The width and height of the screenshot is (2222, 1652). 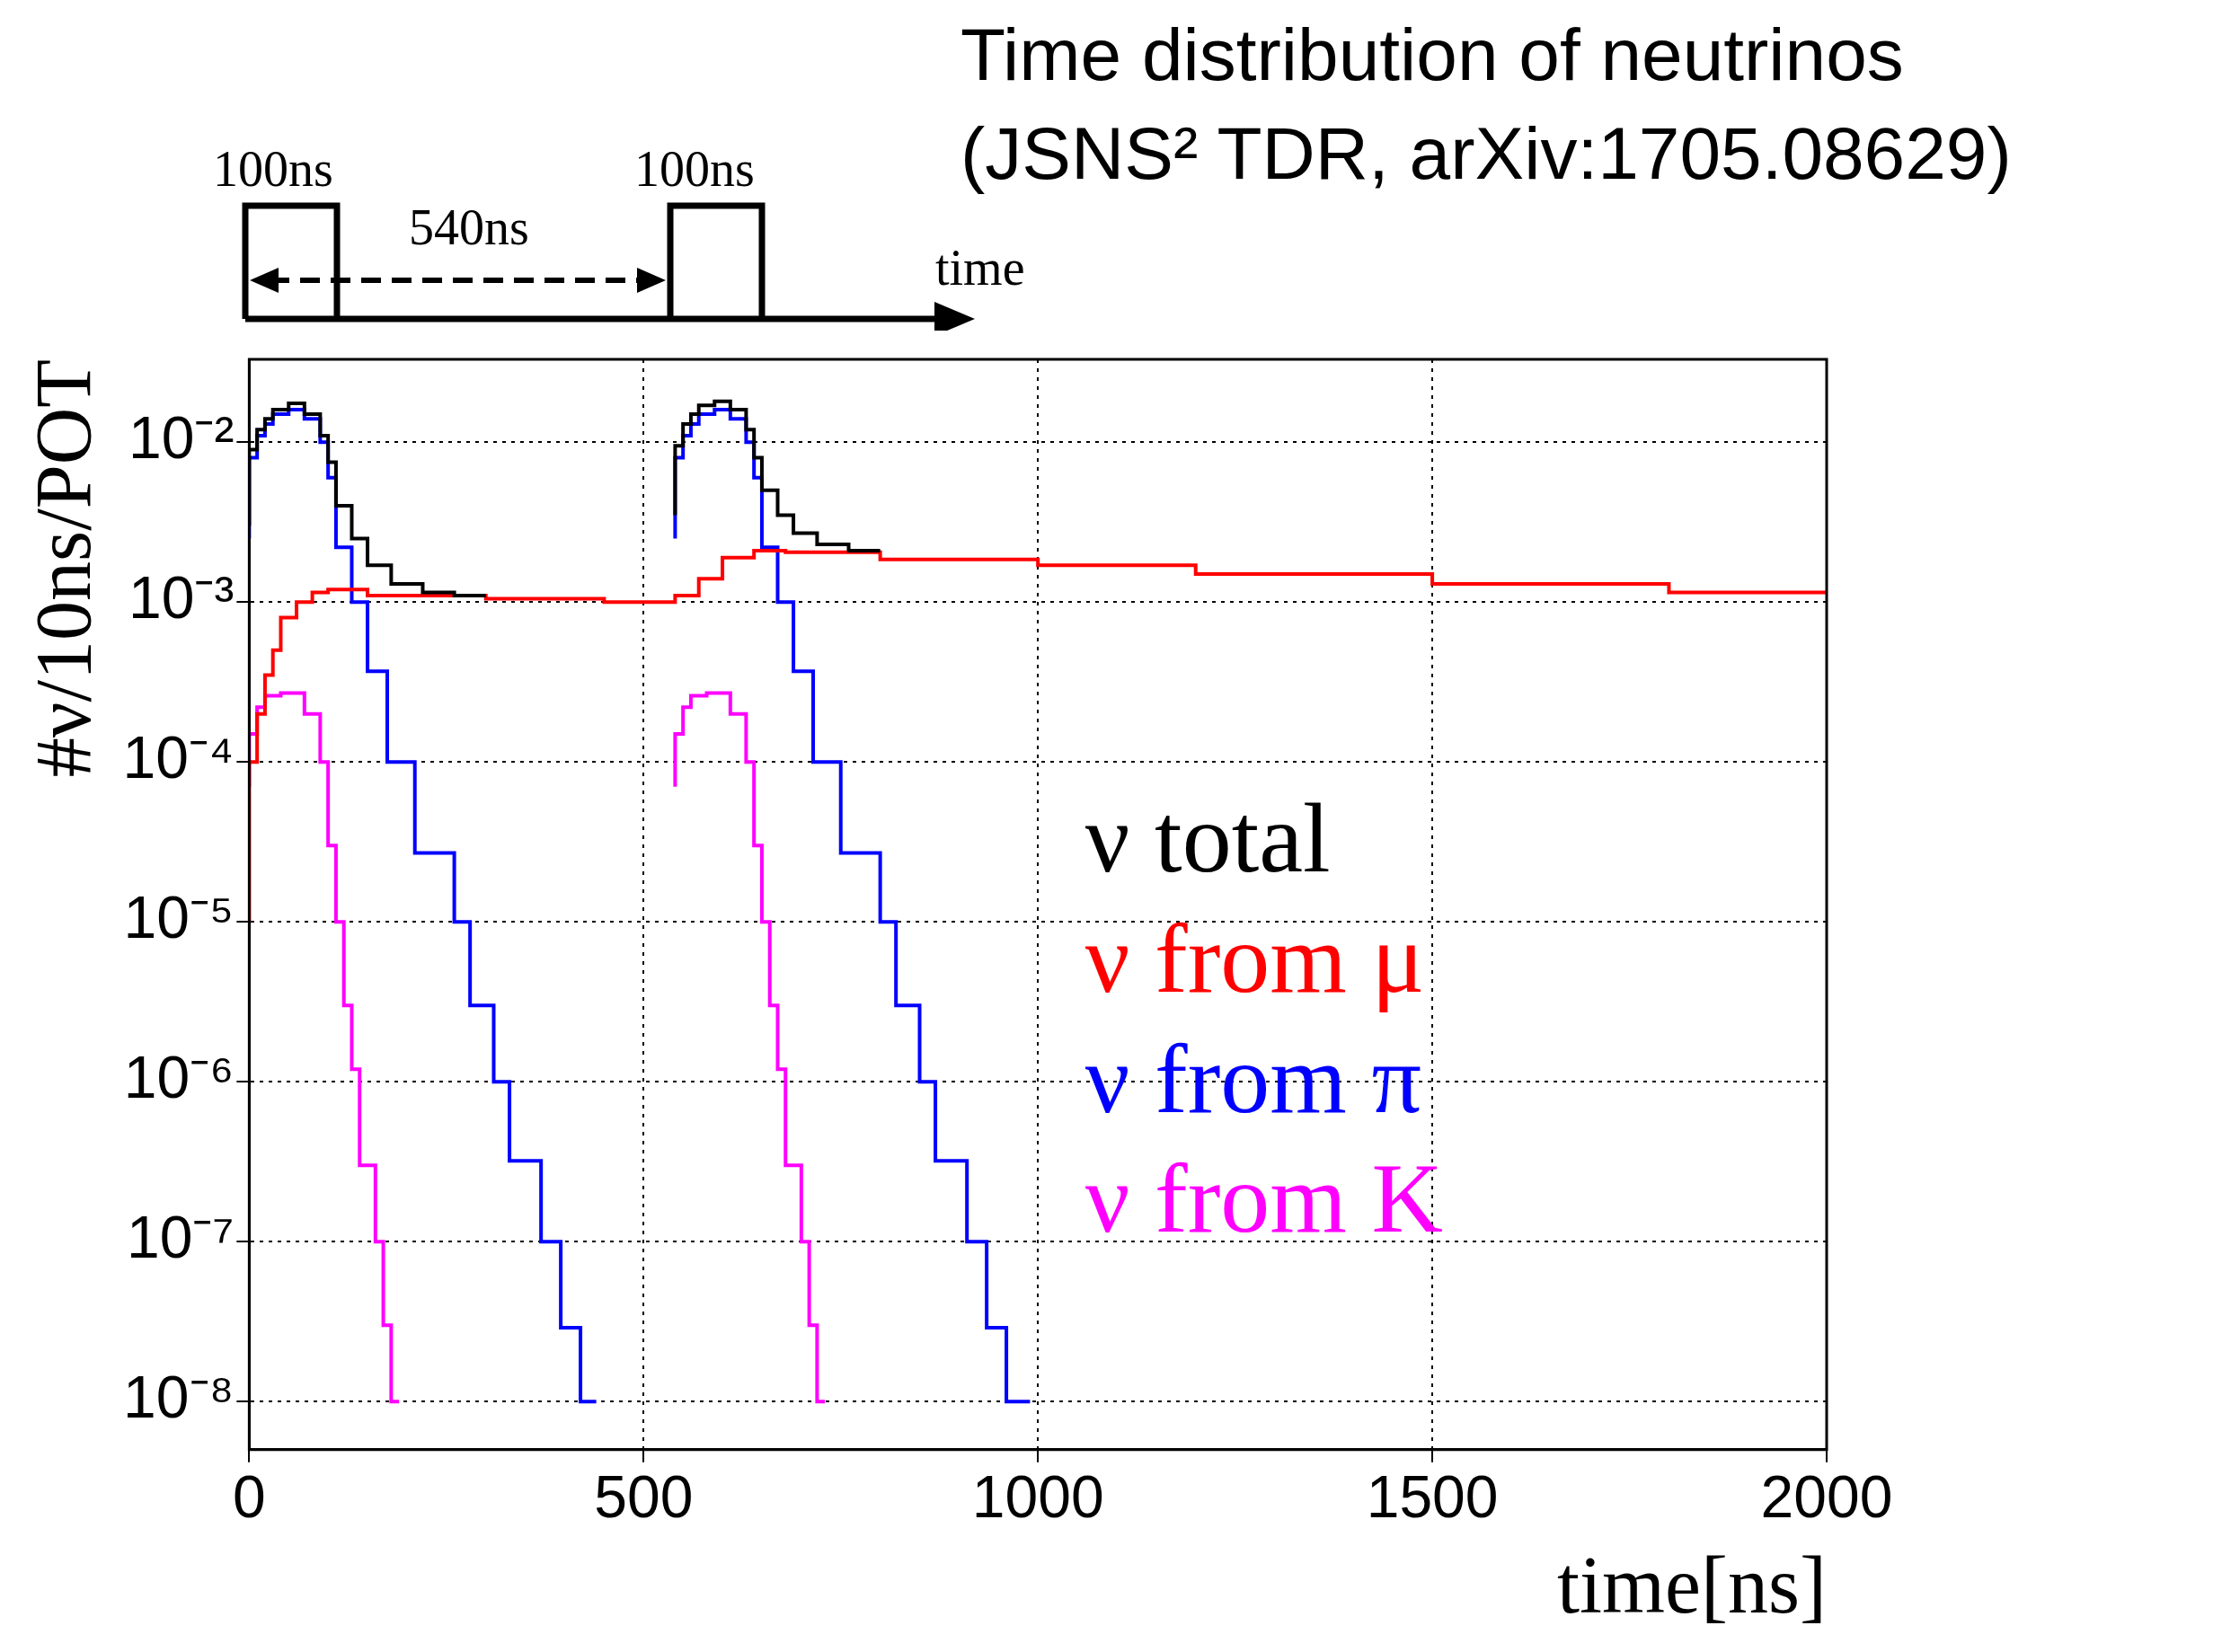 What do you see at coordinates (179, 1077) in the screenshot?
I see `y-tick-label: 10⁻⁶` at bounding box center [179, 1077].